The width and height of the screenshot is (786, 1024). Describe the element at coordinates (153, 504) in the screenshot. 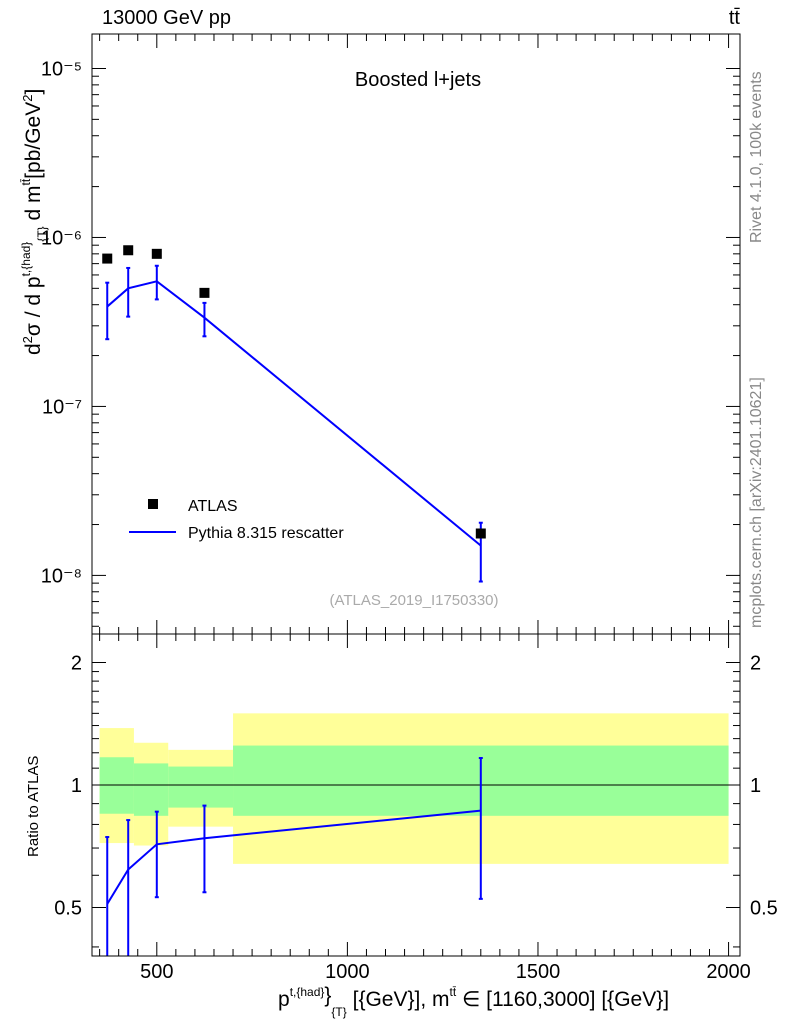

I see `legend-marker-atlas` at that location.